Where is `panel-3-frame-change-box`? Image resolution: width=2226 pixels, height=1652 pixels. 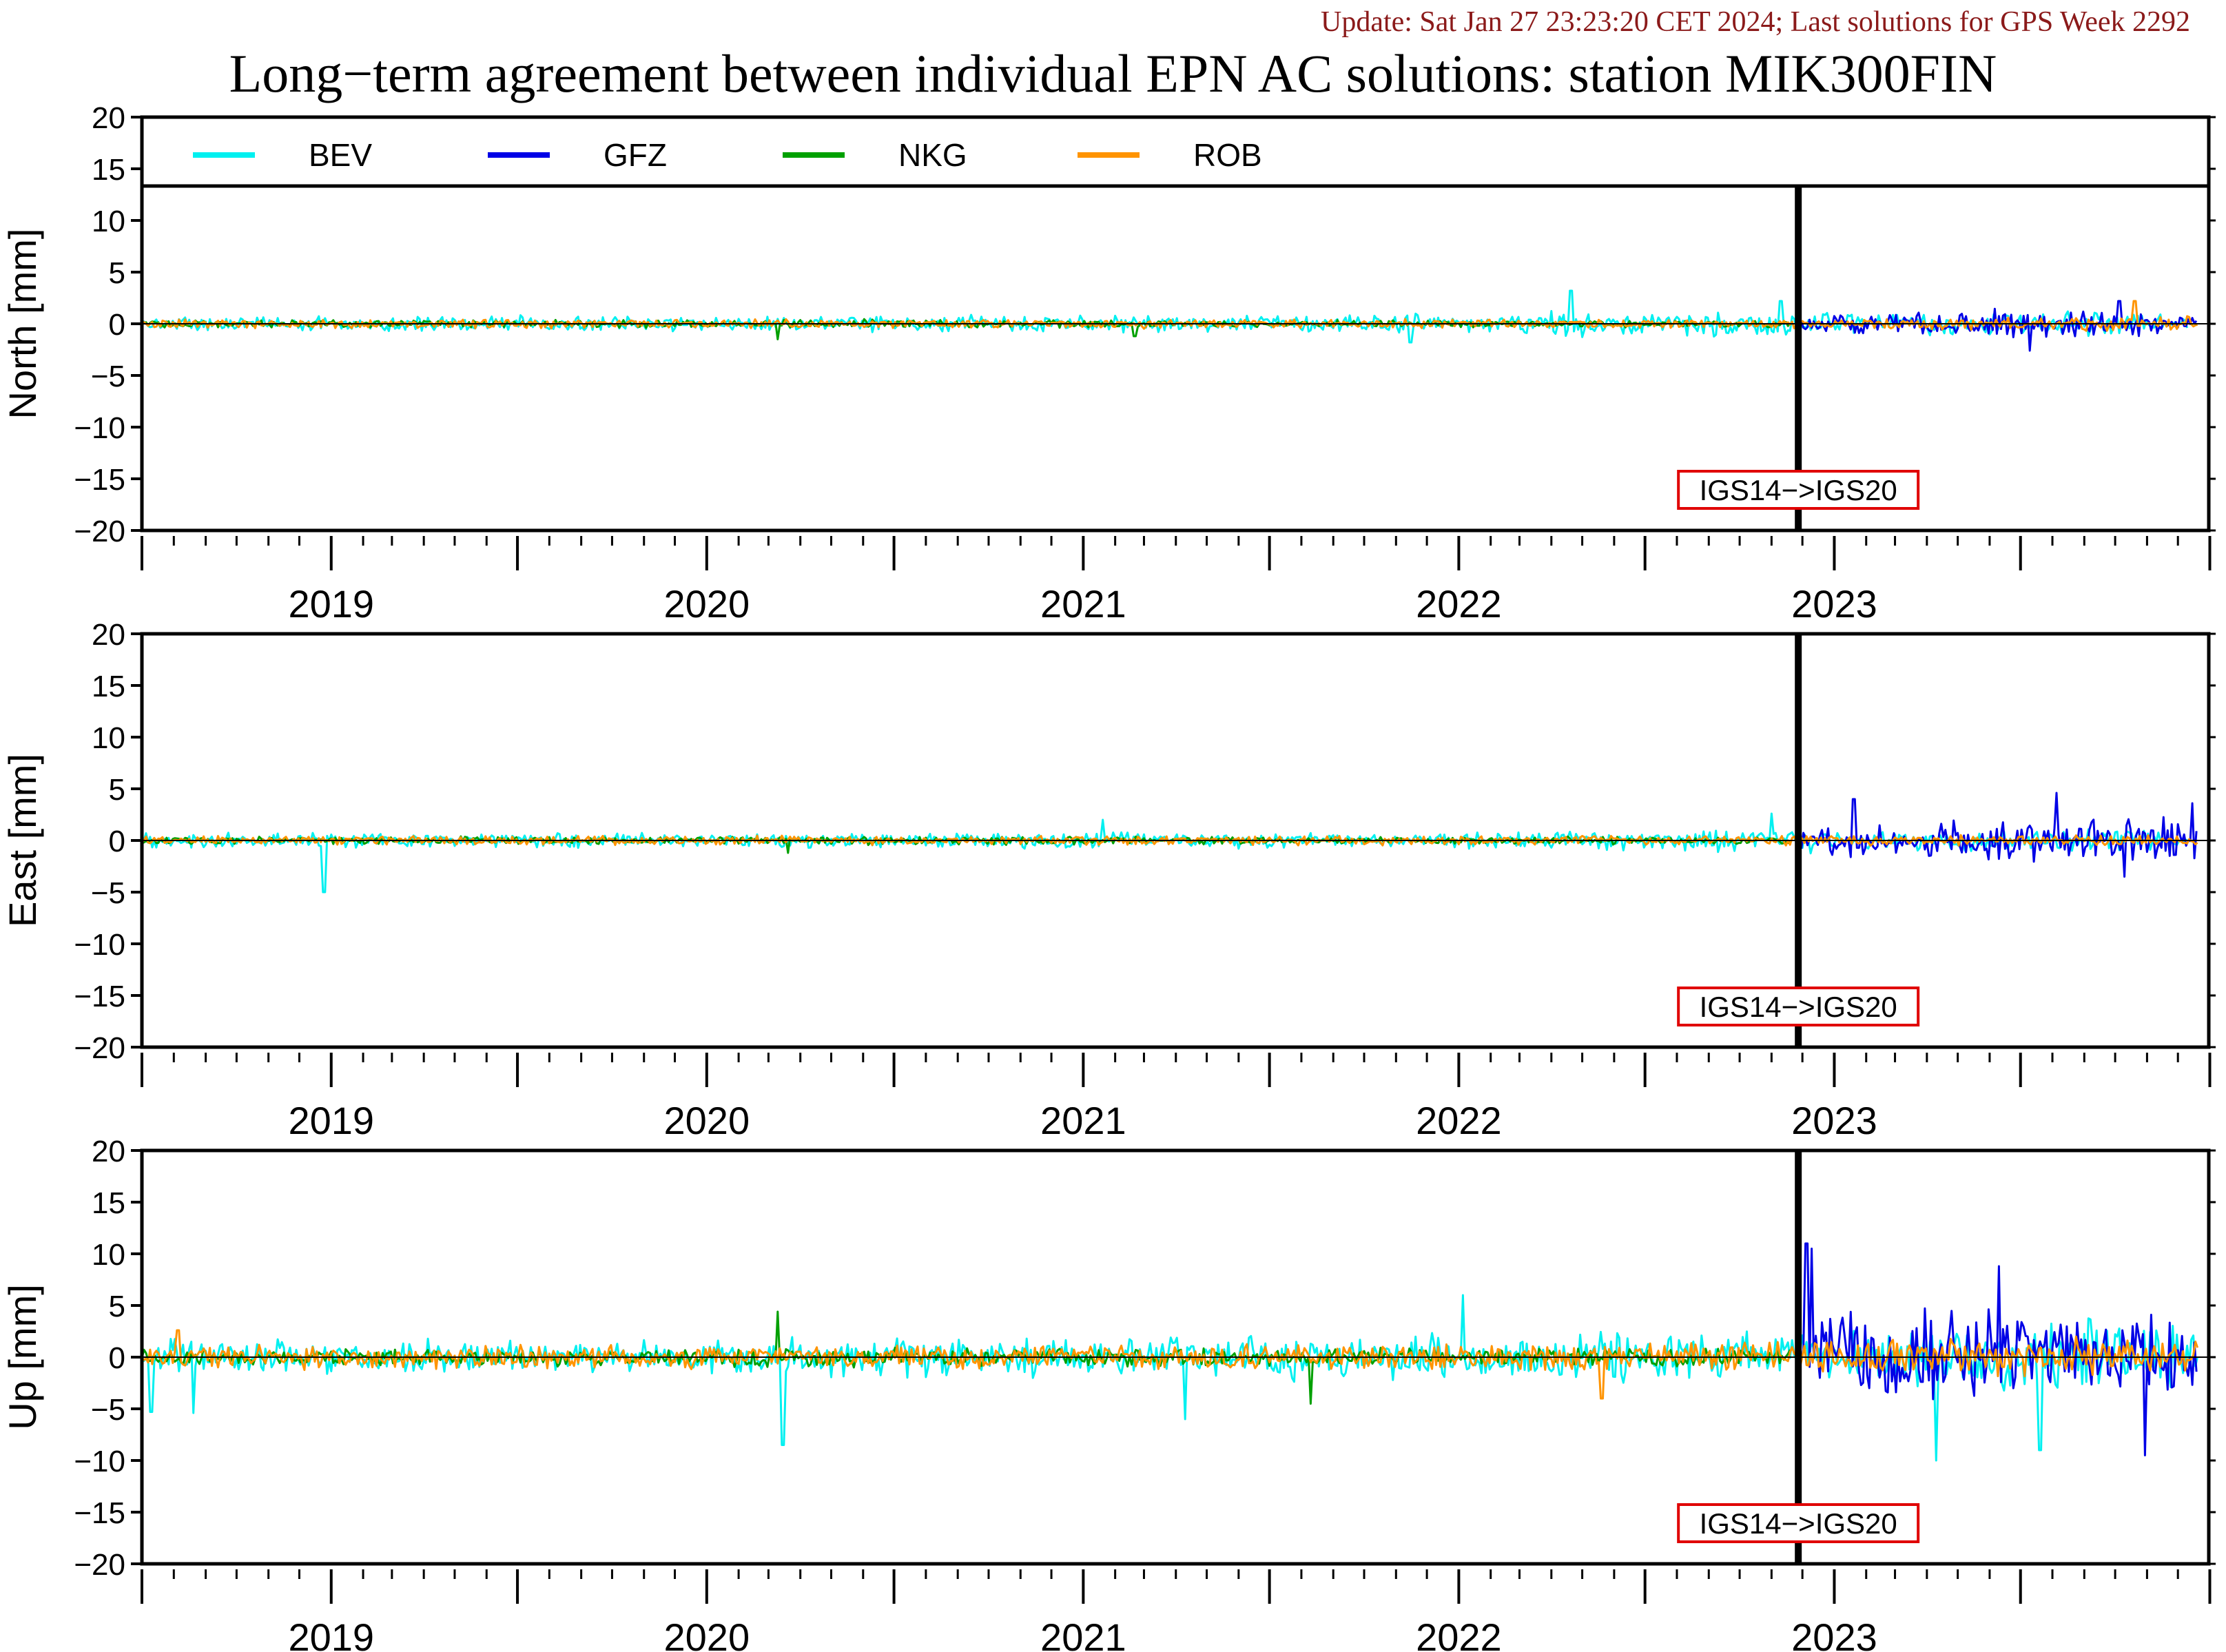 panel-3-frame-change-box is located at coordinates (1798, 1523).